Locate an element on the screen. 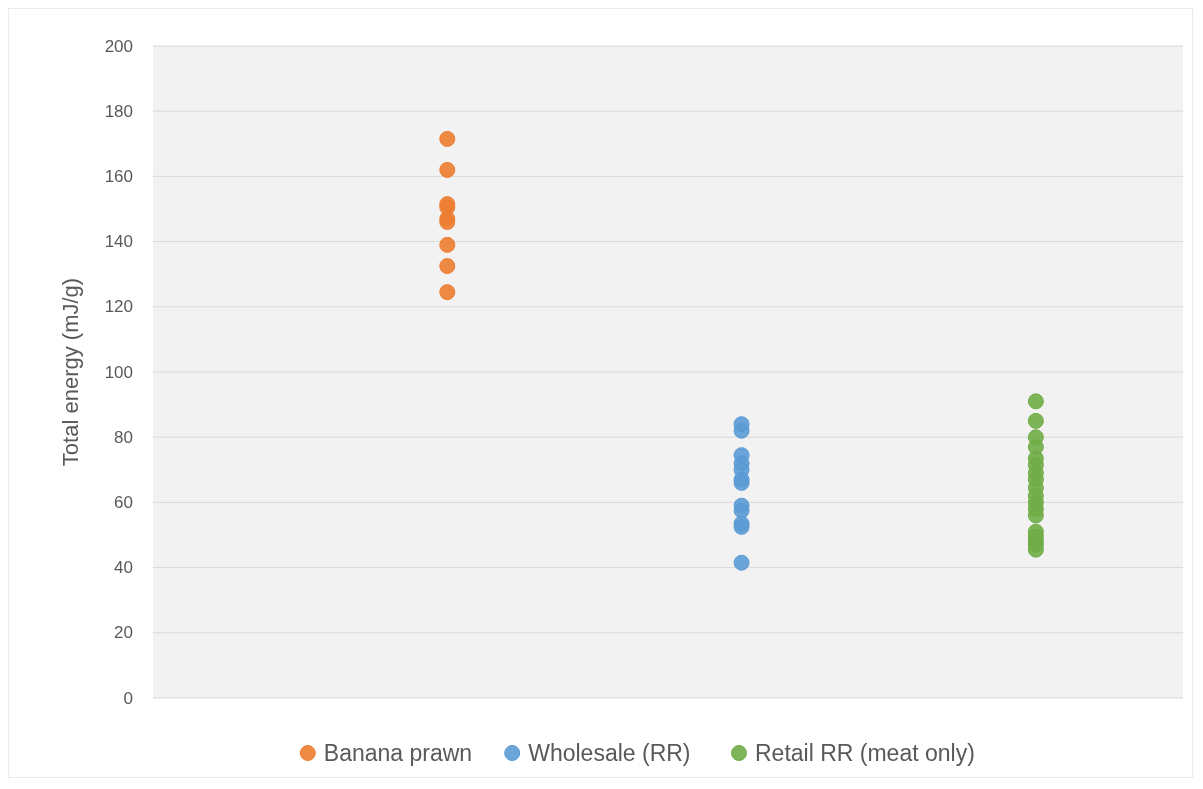 This screenshot has width=1203, height=789. y-tick-label: 100 is located at coordinates (118, 372).